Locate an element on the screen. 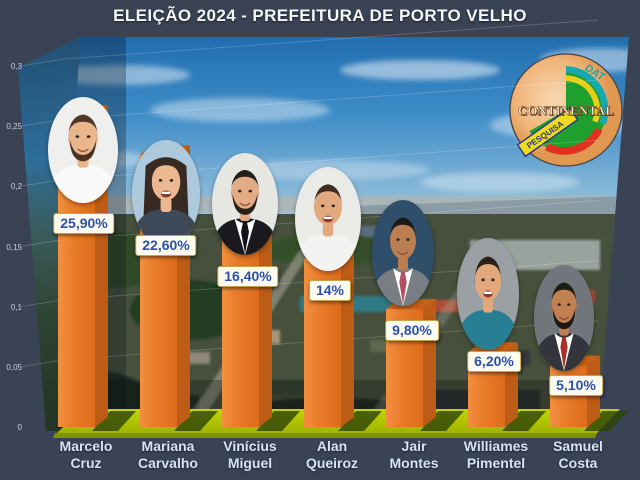  candidate-name: Mariana Carvalho is located at coordinates (168, 454).